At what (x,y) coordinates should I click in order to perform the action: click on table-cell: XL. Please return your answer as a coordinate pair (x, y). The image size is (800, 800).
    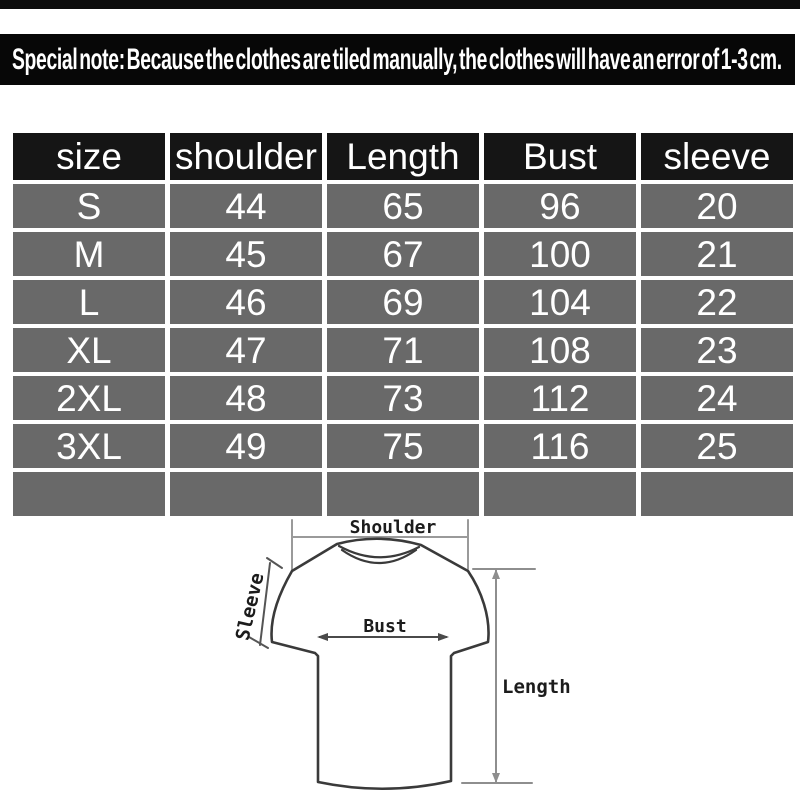
    Looking at the image, I should click on (89, 350).